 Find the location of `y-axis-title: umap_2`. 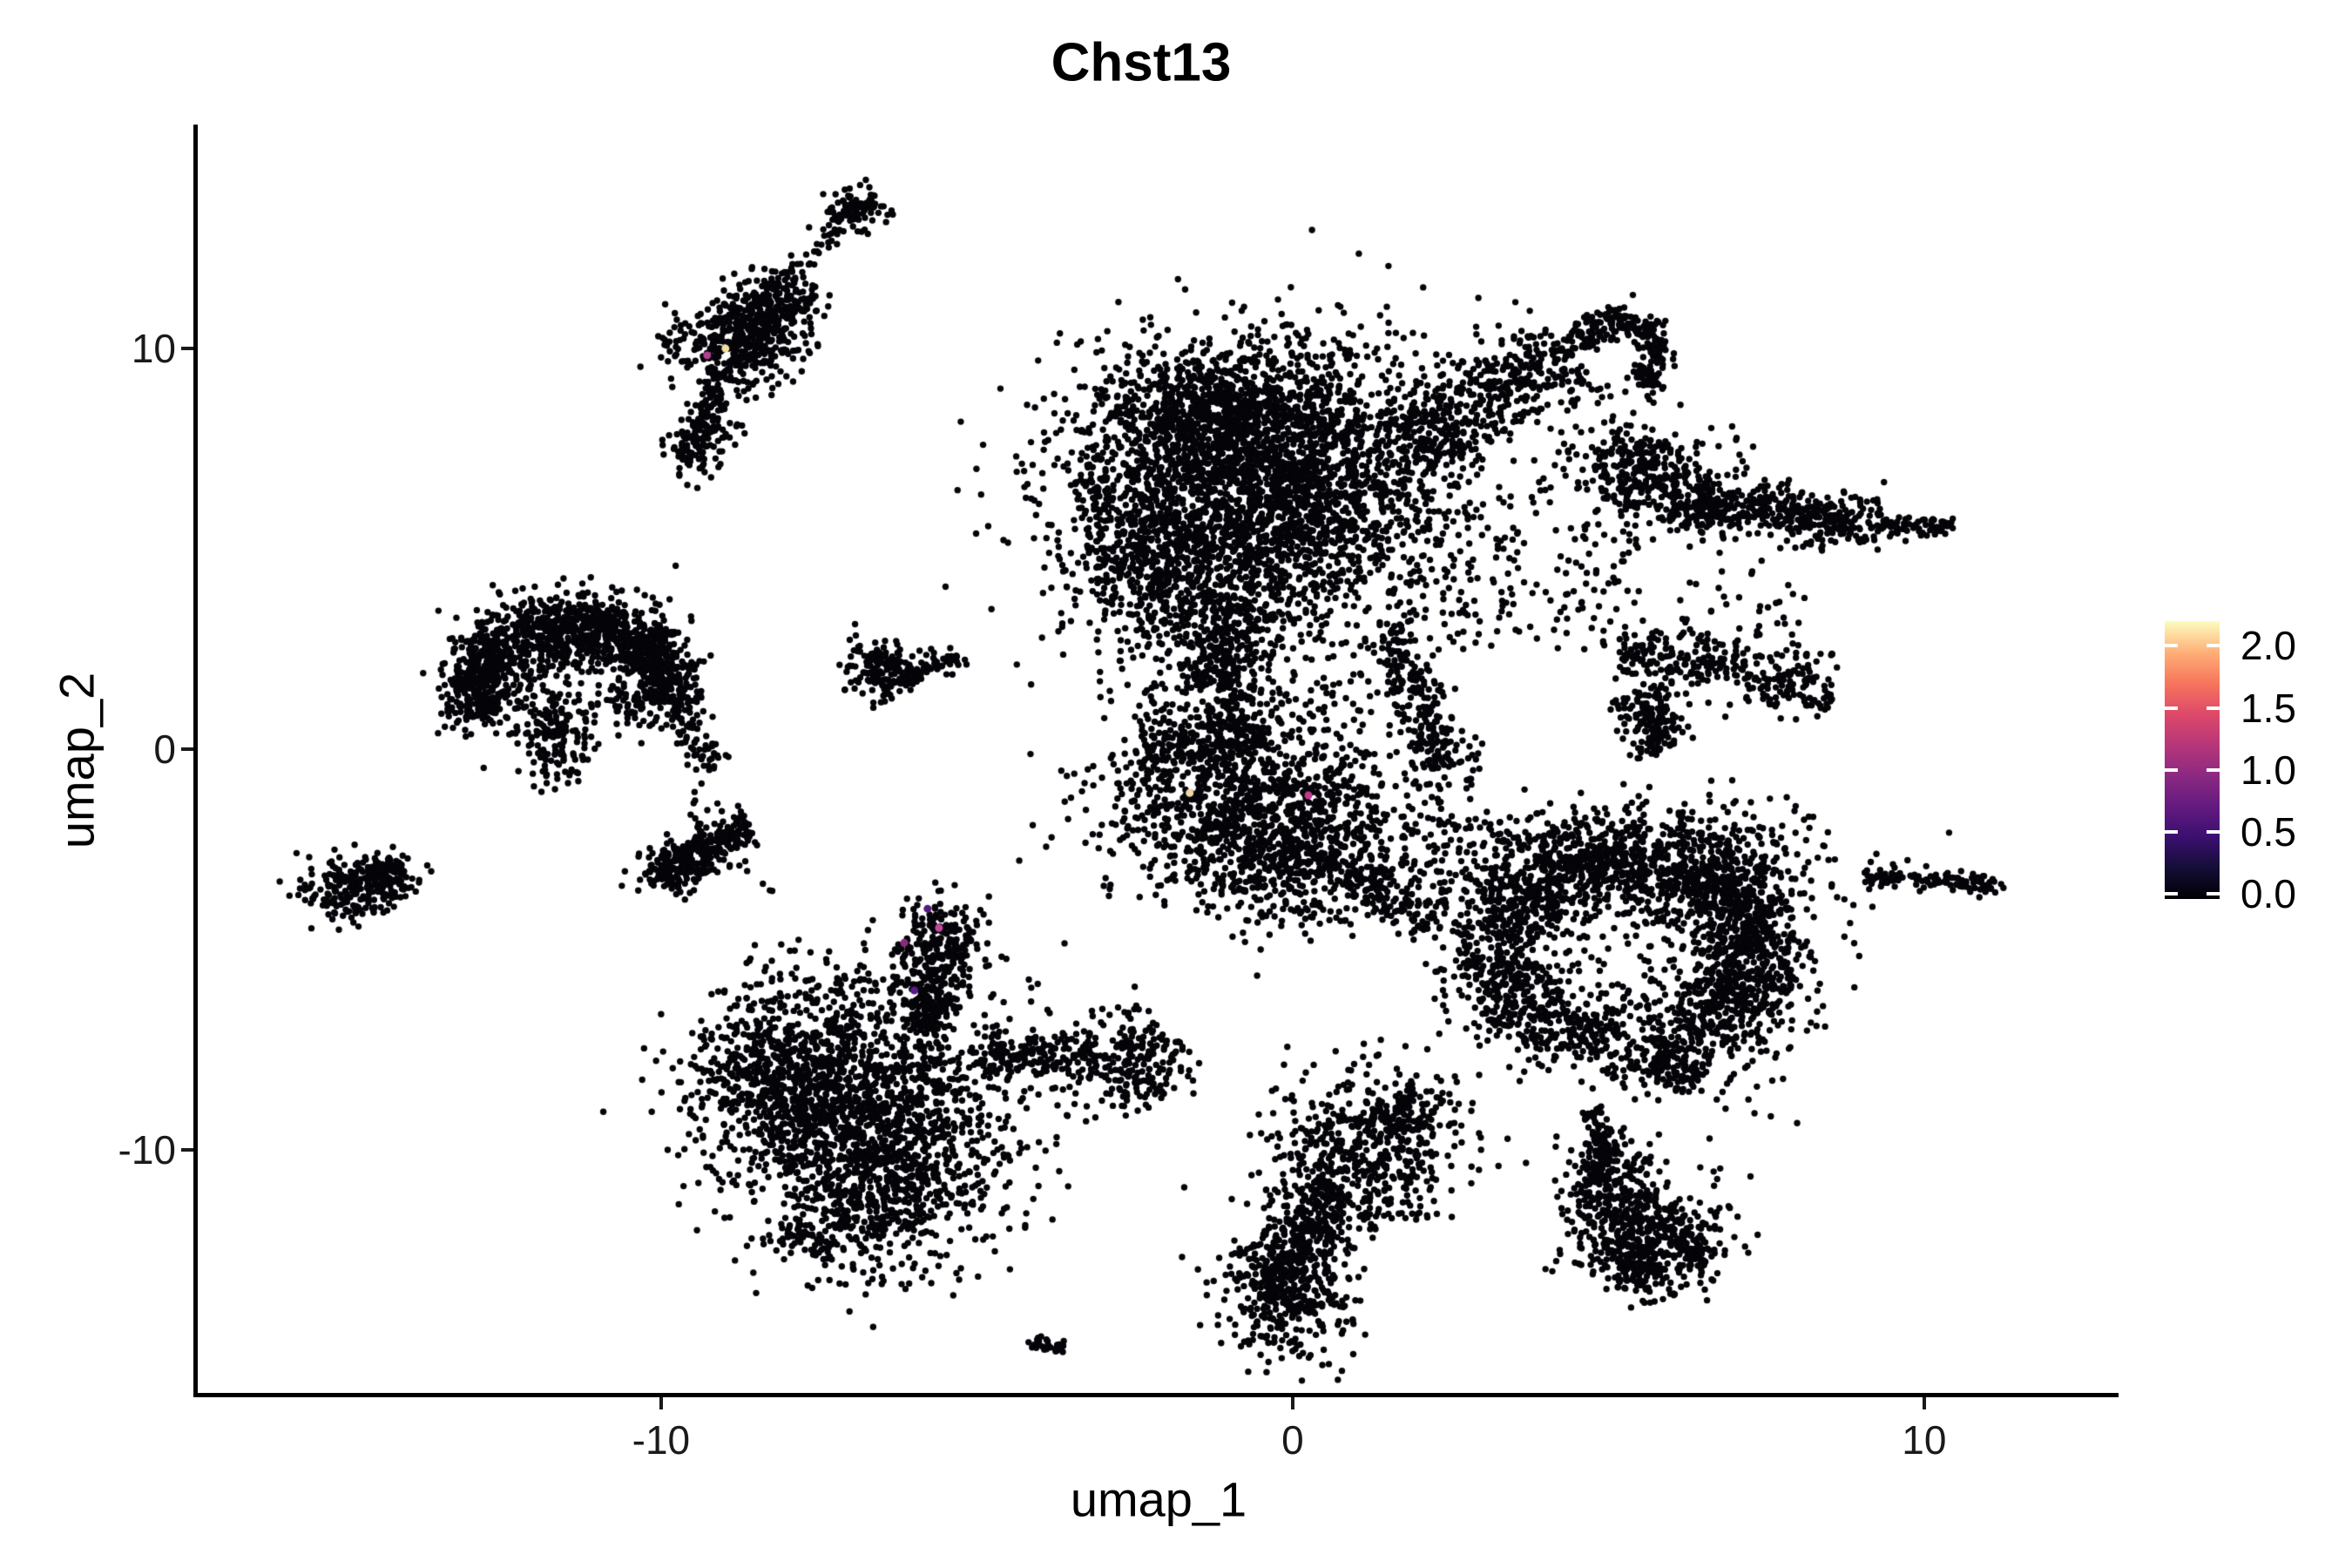

y-axis-title: umap_2 is located at coordinates (77, 761).